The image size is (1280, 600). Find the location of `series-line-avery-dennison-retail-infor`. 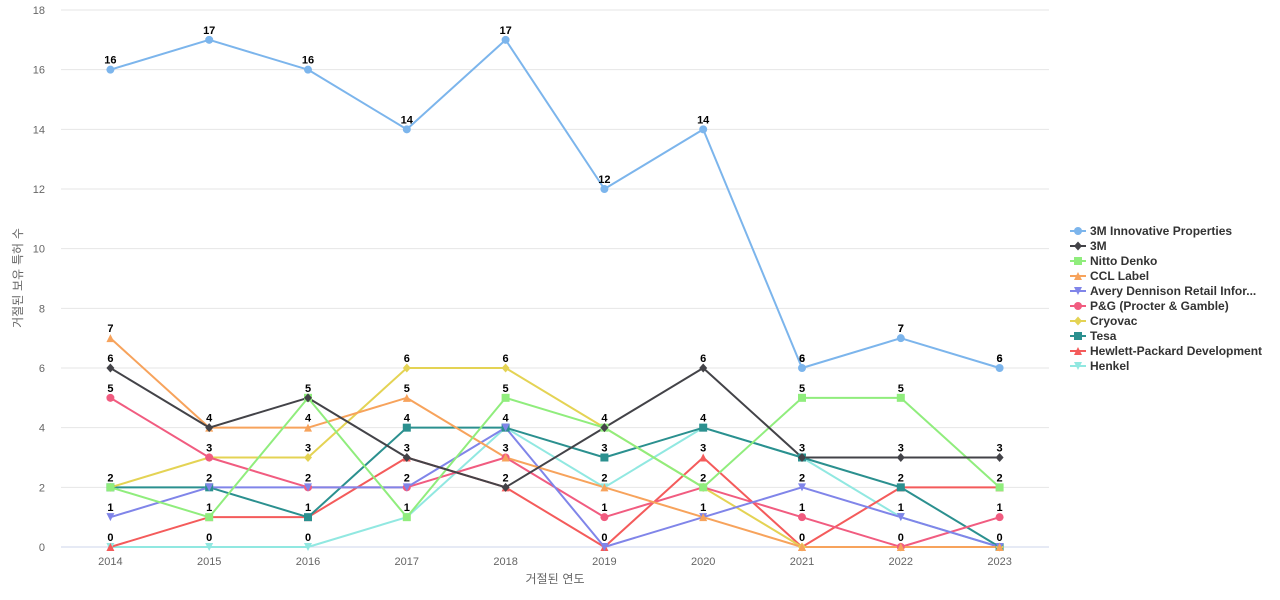

series-line-avery-dennison-retail-infor is located at coordinates (555, 487).